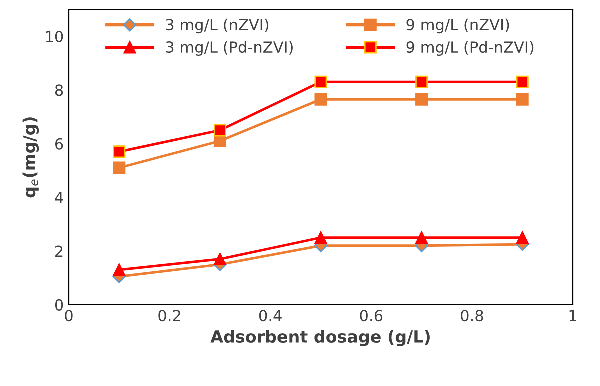  What do you see at coordinates (472, 316) in the screenshot?
I see `x-tick-label: 0.8` at bounding box center [472, 316].